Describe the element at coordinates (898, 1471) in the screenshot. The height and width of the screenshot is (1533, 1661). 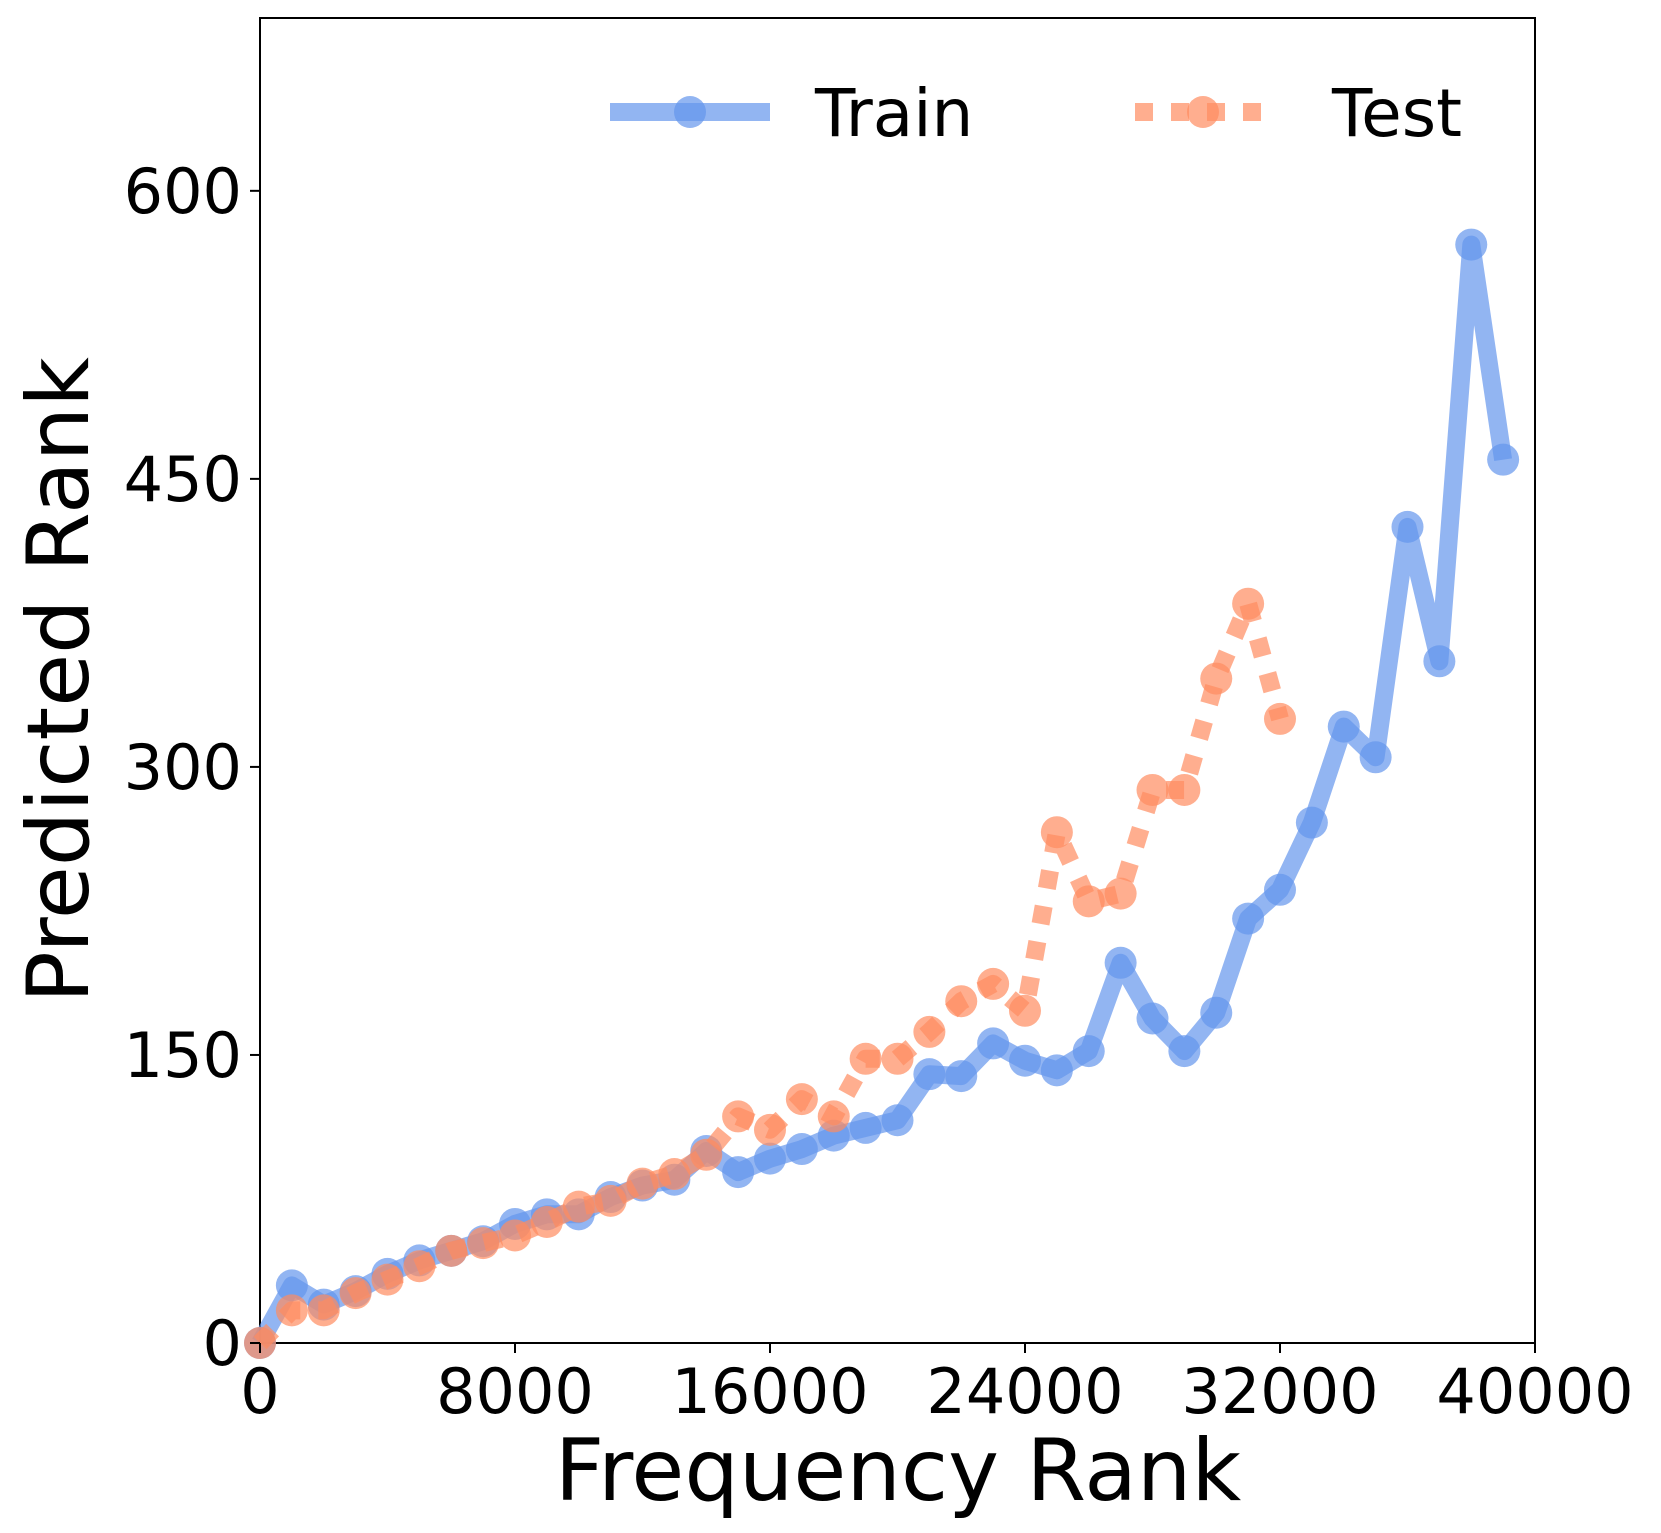
I see `x-axis-title: Frequency Rank` at that location.